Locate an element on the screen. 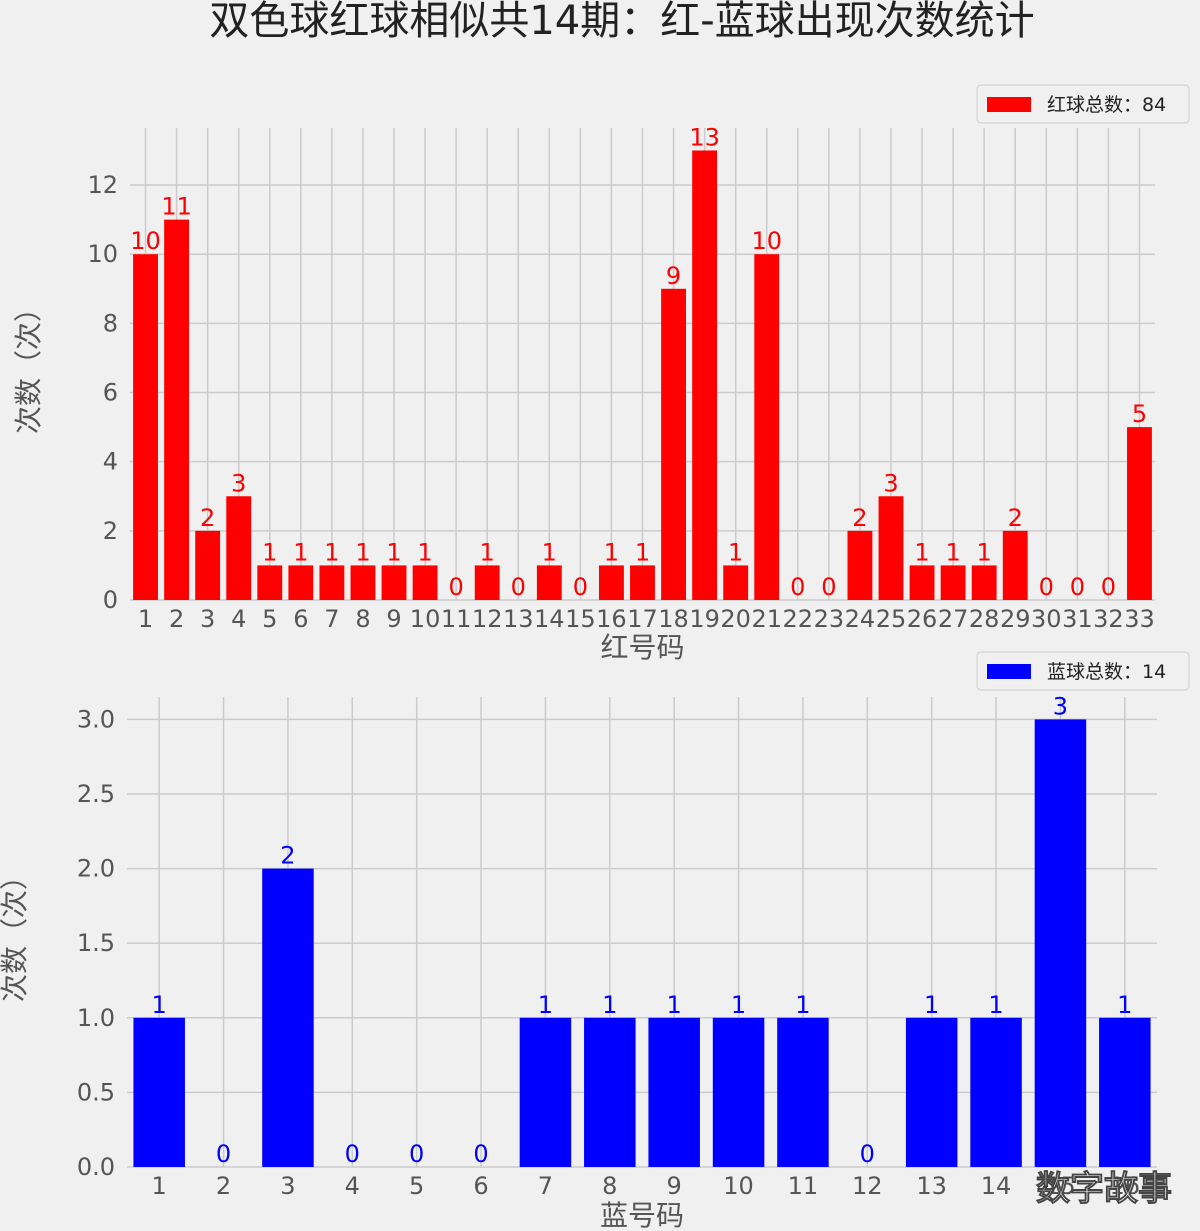 The image size is (1200, 1231). x-tick-label: 18 is located at coordinates (673, 619).